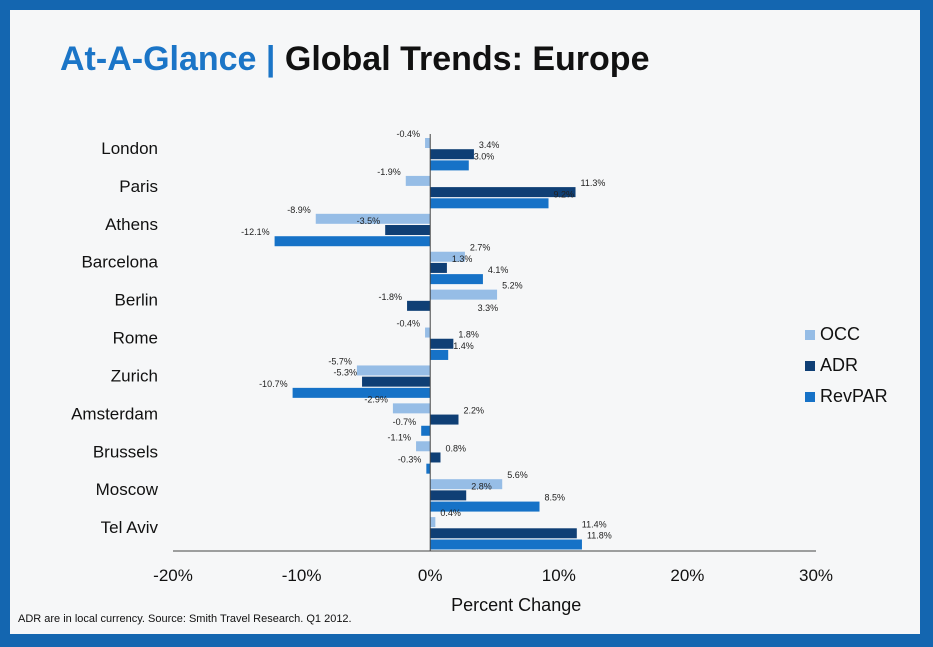  I want to click on category-label-rome: Rome, so click(135, 338).